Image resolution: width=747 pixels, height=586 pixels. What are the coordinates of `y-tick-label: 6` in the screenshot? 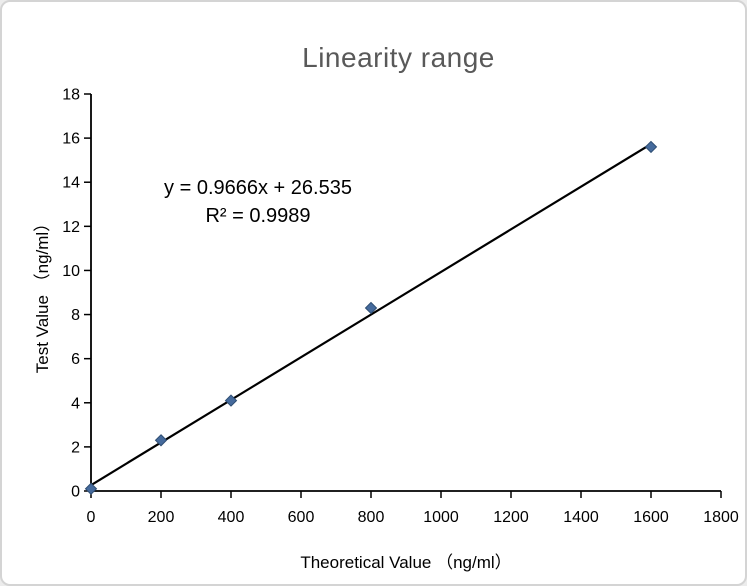 It's located at (75, 359).